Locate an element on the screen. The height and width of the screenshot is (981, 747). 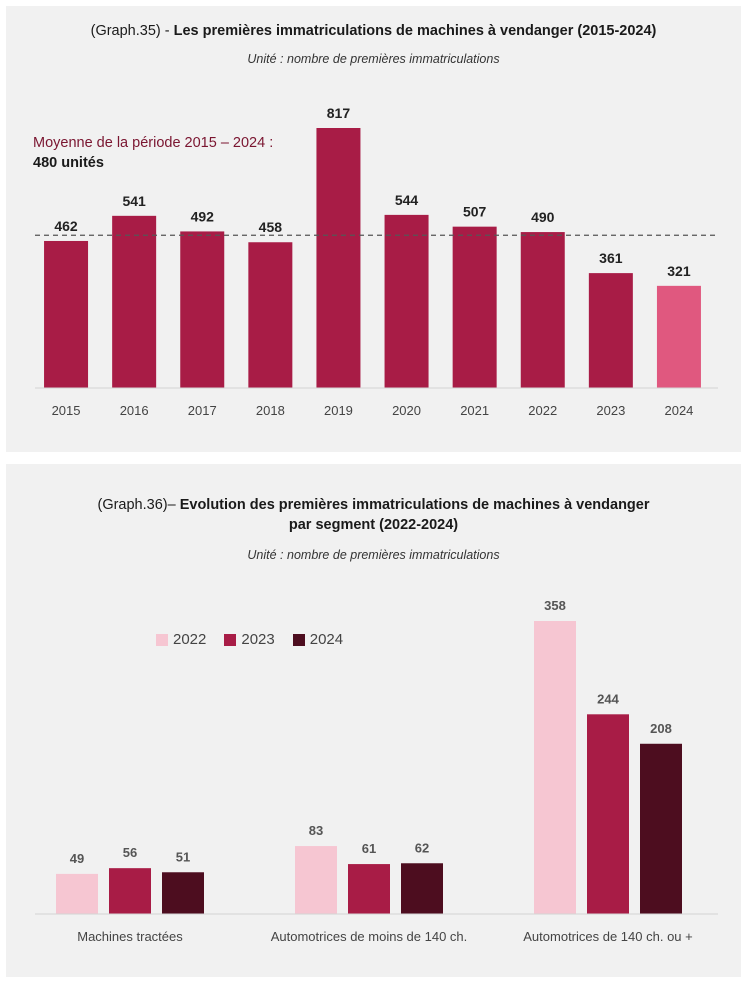
bar-g1-2023 is located at coordinates (369, 889).